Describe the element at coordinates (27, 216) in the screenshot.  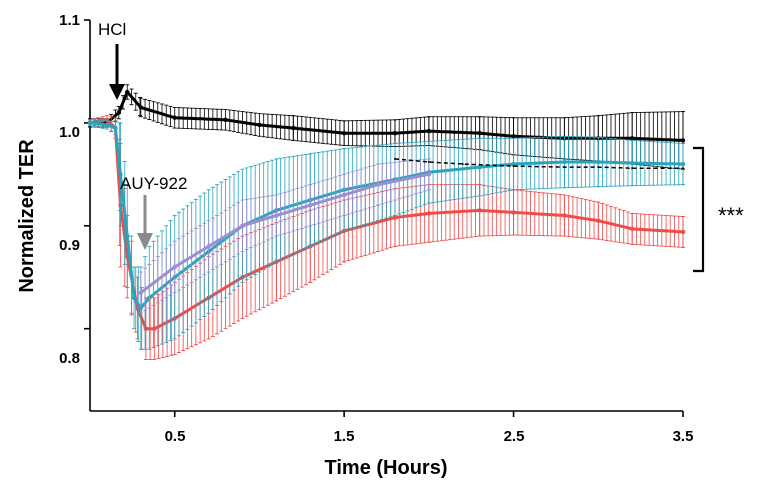
I see `y-axis-title: Normalized TER` at that location.